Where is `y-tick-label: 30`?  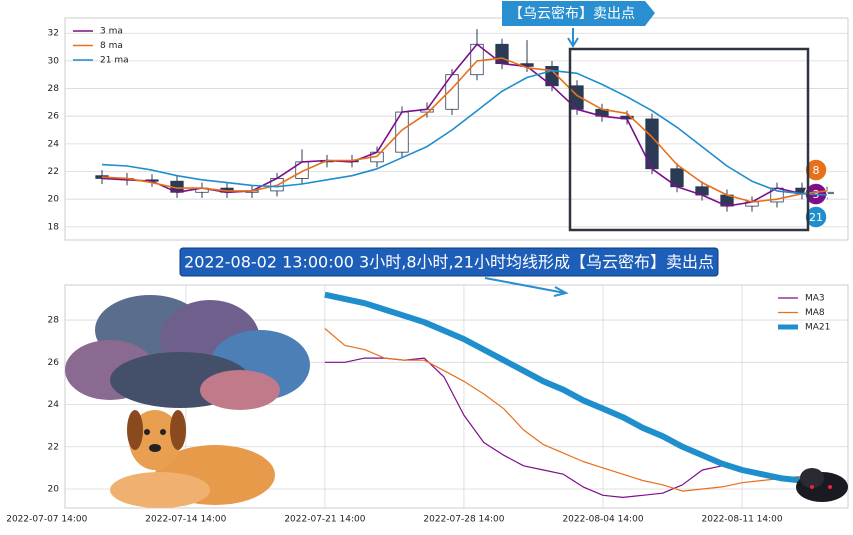 y-tick-label: 30 is located at coordinates (54, 61).